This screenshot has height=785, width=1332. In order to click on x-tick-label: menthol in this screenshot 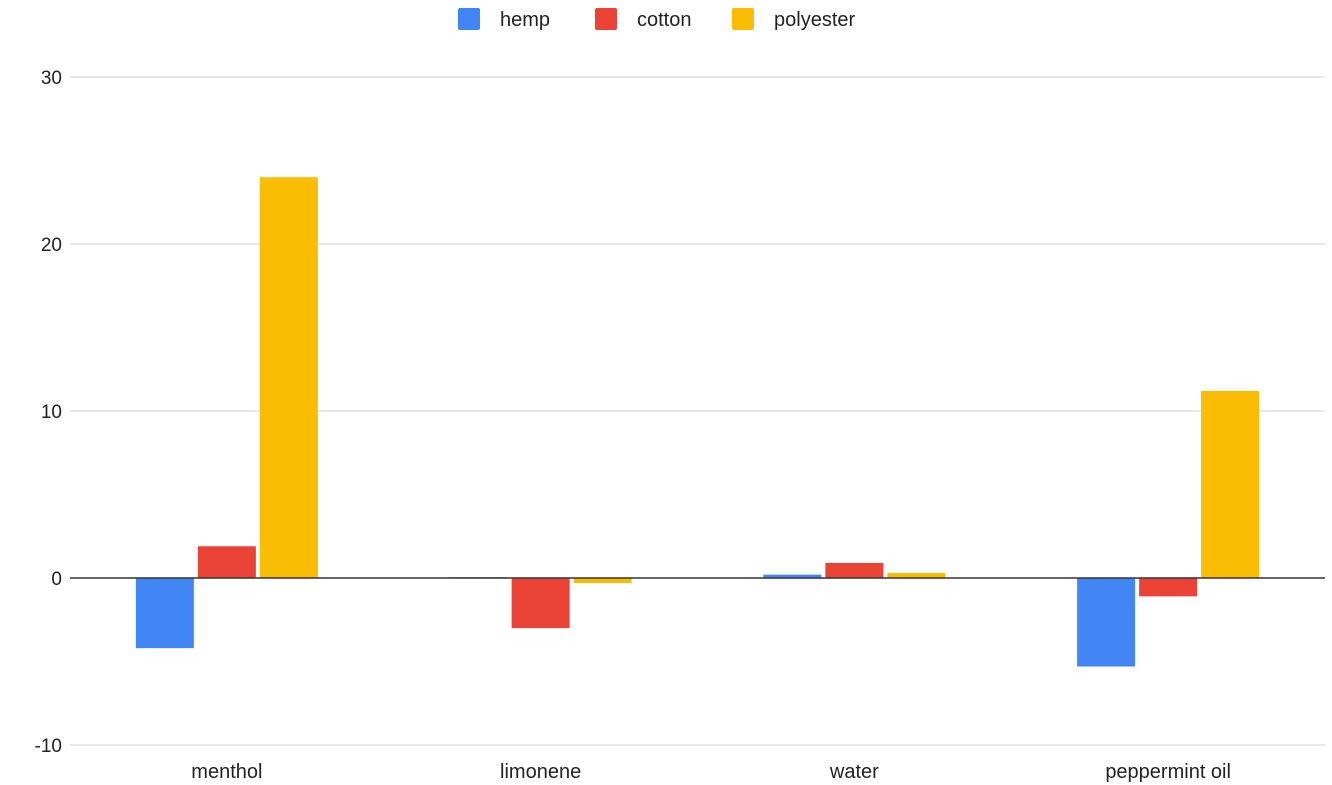, I will do `click(226, 772)`.